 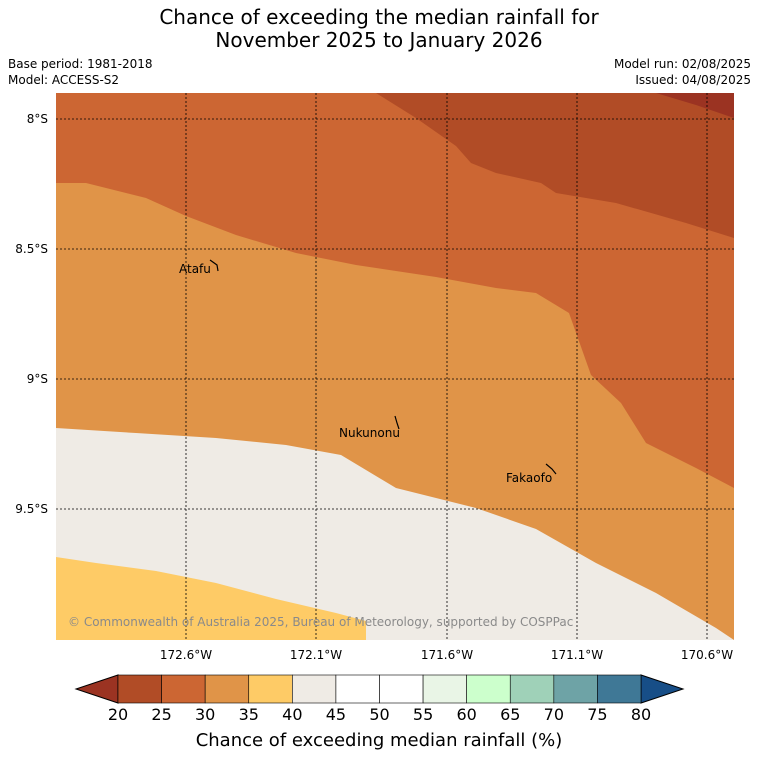 What do you see at coordinates (96, 689) in the screenshot?
I see `colorbar-extend-low` at bounding box center [96, 689].